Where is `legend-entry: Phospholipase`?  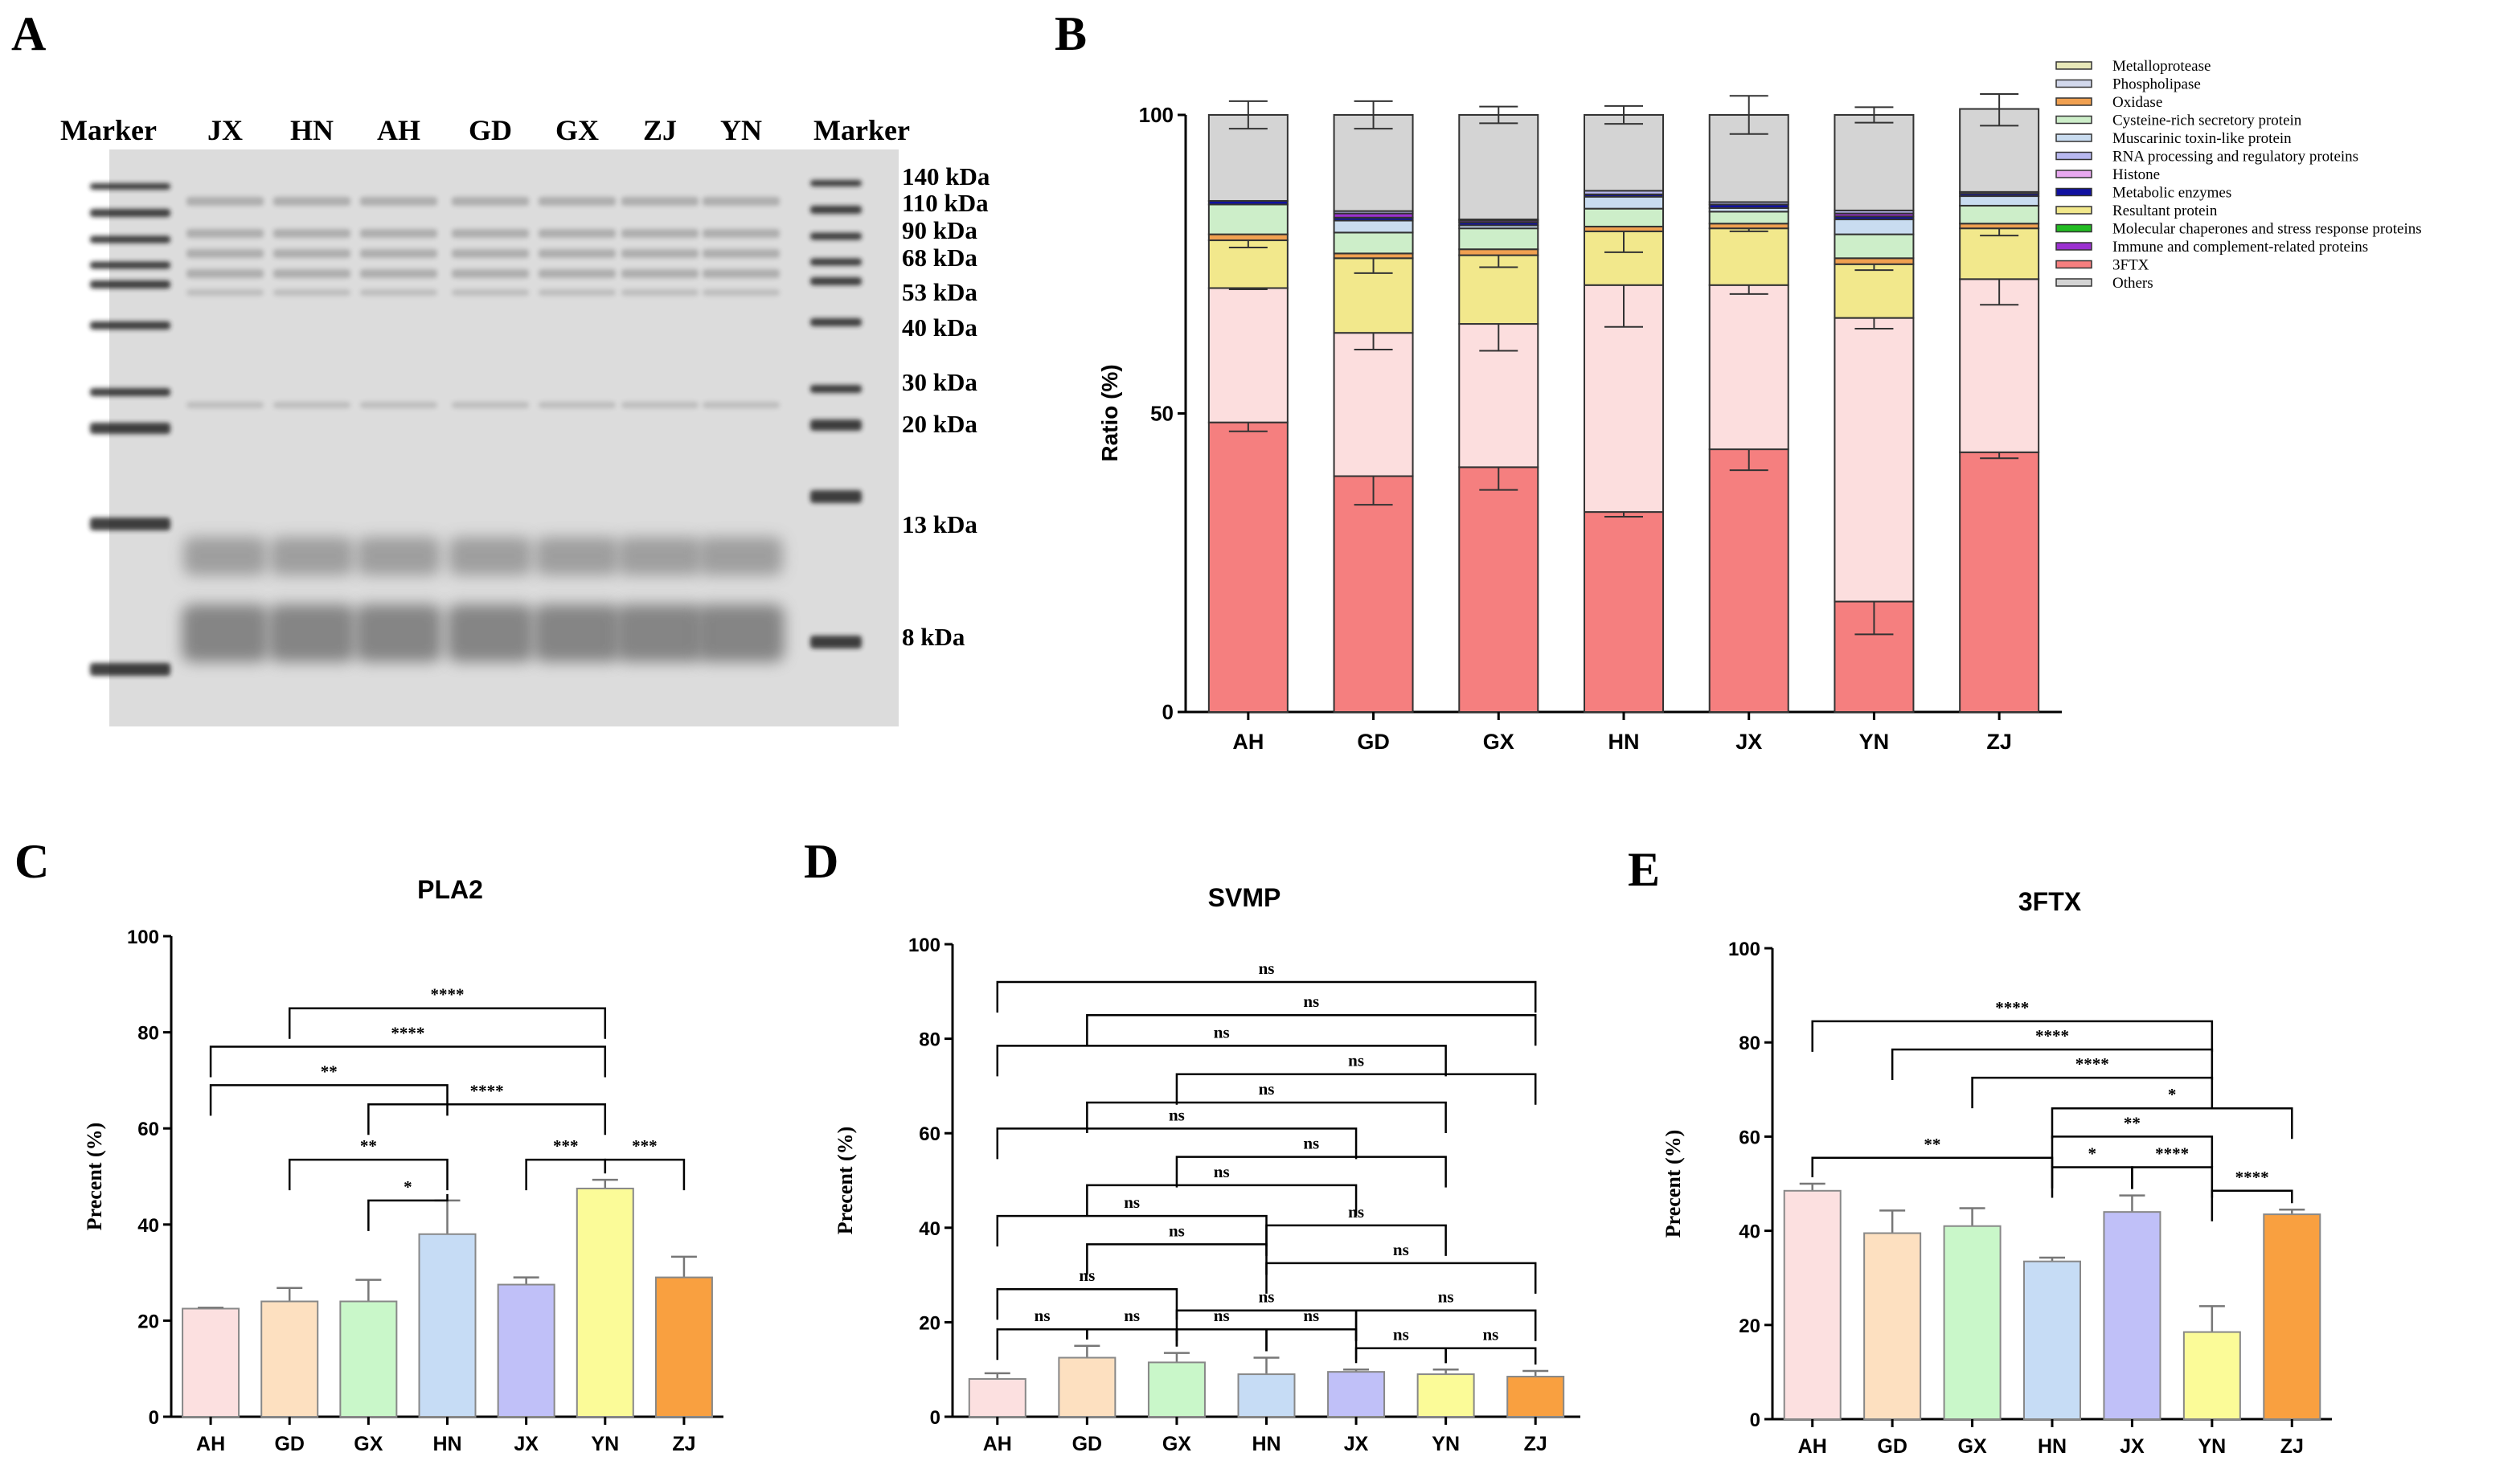
legend-entry: Phospholipase is located at coordinates (2156, 84).